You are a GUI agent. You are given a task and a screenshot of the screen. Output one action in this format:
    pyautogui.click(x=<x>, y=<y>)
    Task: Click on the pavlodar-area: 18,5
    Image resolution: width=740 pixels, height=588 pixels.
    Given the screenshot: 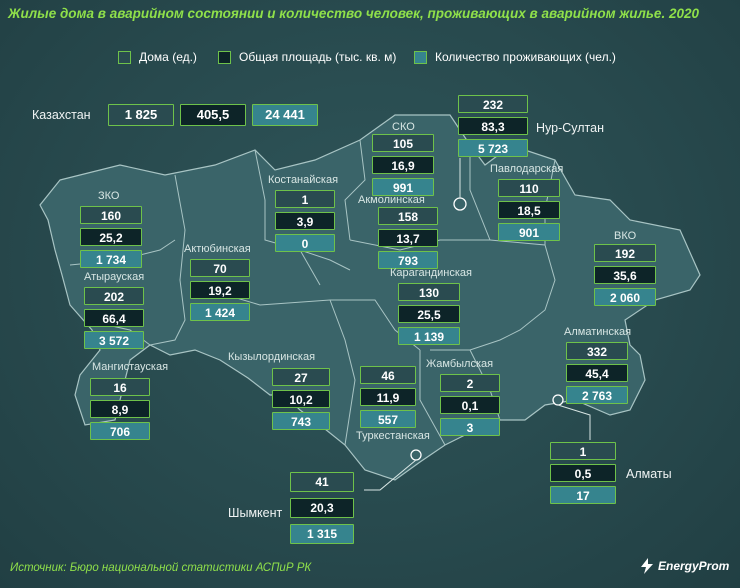 What is the action you would take?
    pyautogui.click(x=529, y=210)
    